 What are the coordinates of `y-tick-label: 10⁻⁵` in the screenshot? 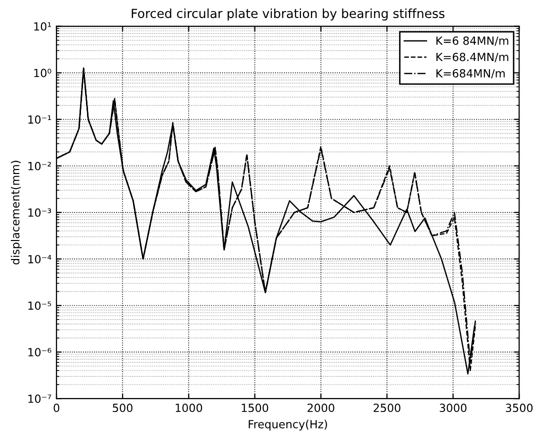 It's located at (40, 305).